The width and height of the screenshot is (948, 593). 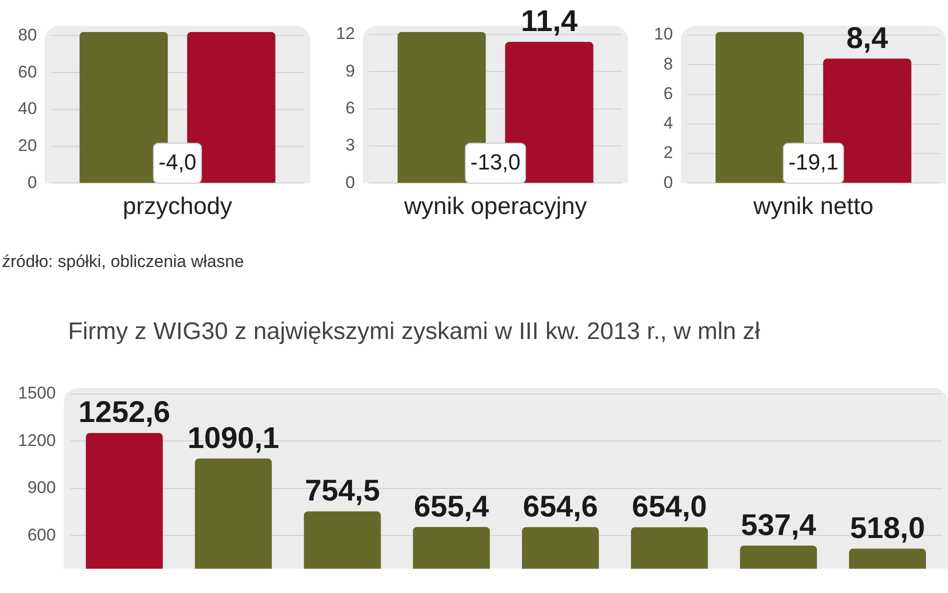 What do you see at coordinates (41, 534) in the screenshot?
I see `y-tick-label: 600` at bounding box center [41, 534].